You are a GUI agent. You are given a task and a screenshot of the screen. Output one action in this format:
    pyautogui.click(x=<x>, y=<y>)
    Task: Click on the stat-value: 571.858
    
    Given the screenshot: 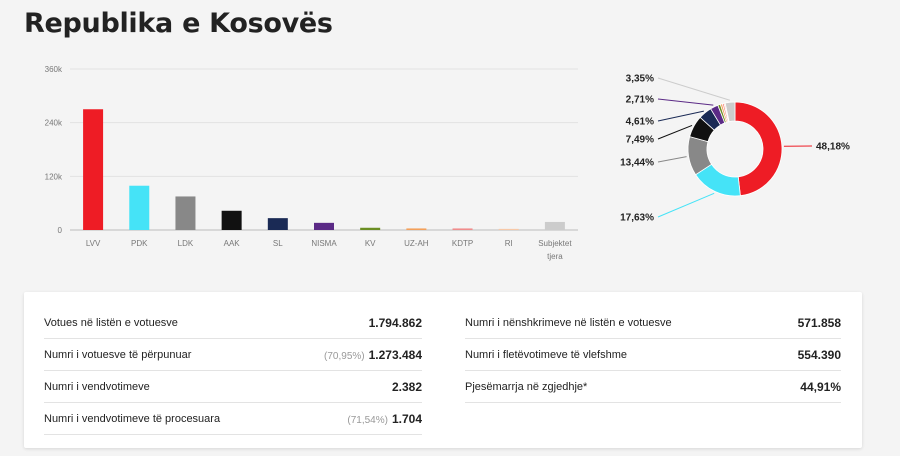 What is the action you would take?
    pyautogui.click(x=819, y=322)
    